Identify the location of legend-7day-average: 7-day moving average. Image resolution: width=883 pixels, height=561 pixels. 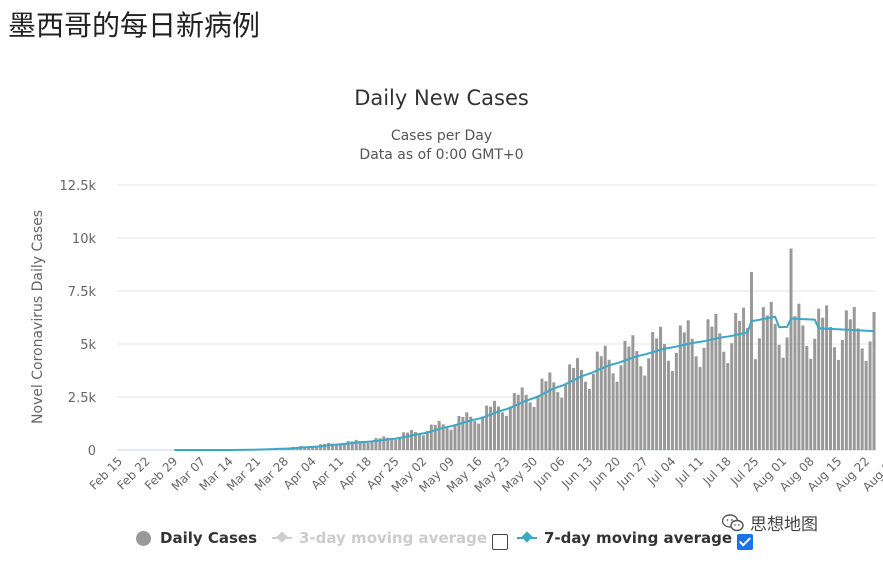
(624, 538).